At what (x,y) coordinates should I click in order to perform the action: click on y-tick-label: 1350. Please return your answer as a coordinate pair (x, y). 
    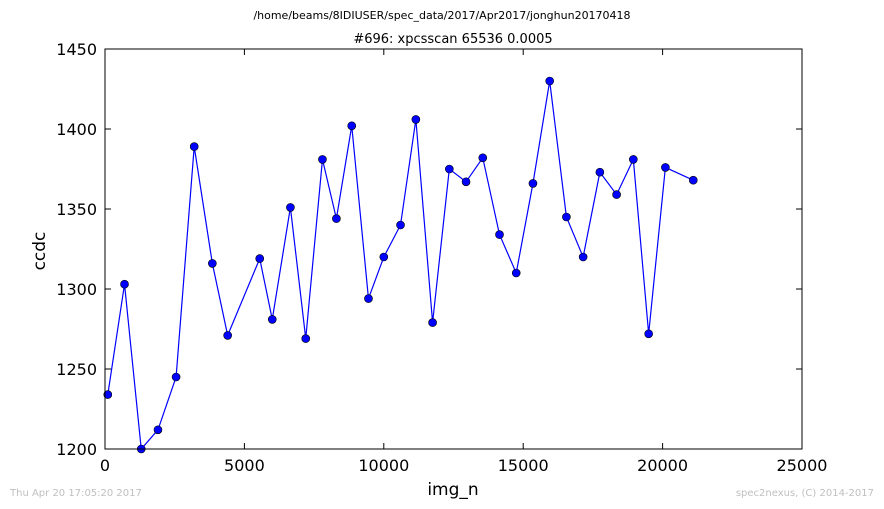
    Looking at the image, I should click on (76, 209).